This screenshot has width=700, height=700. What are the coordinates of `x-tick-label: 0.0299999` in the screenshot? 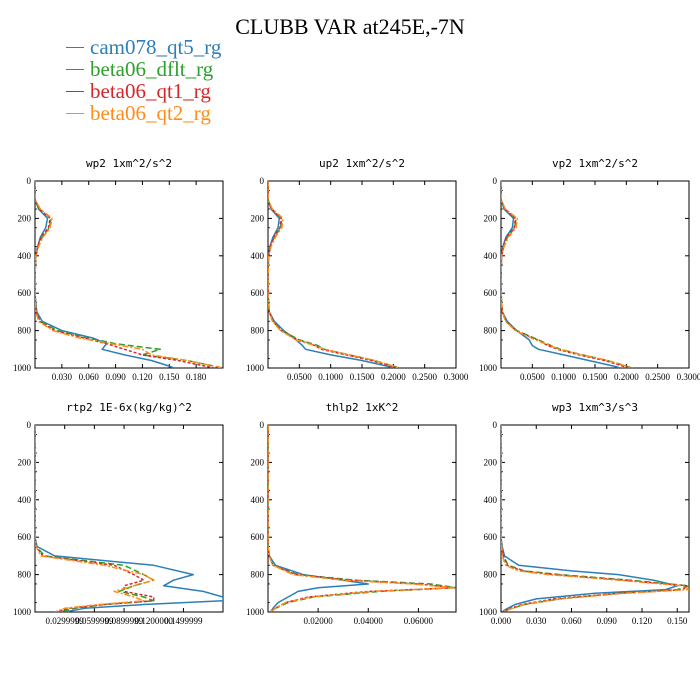 It's located at (65, 621).